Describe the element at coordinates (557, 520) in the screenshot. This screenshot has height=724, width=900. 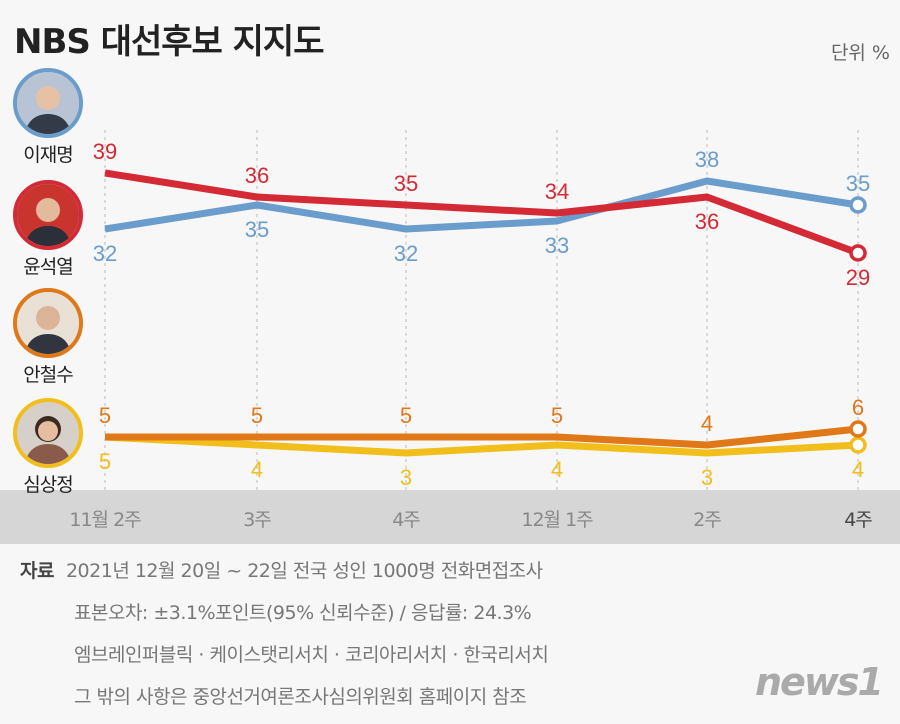
I see `x-tick-label: 12월 1주` at that location.